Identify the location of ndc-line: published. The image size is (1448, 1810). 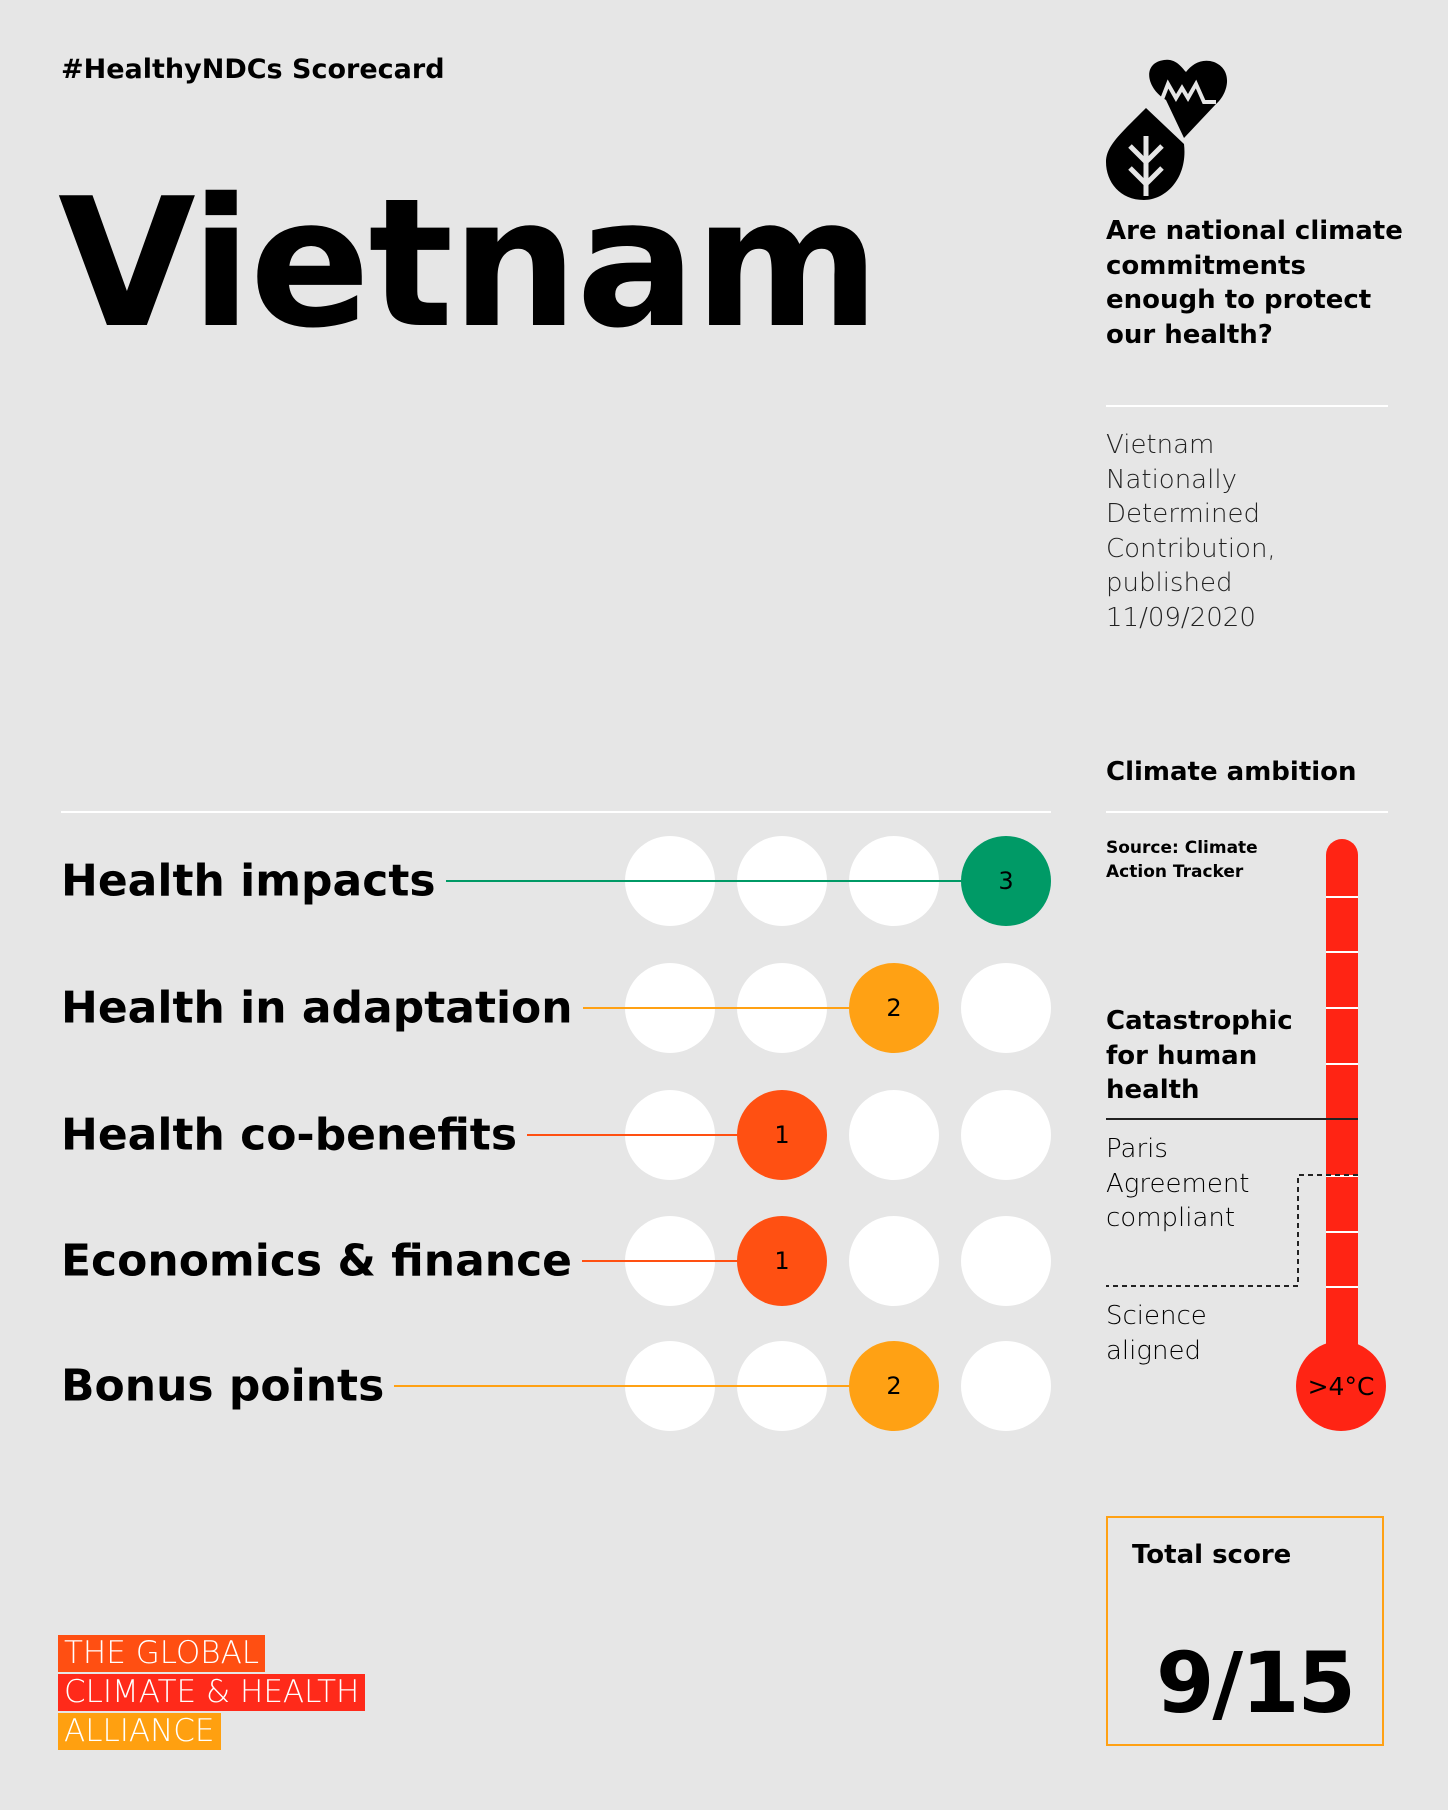
(1169, 583).